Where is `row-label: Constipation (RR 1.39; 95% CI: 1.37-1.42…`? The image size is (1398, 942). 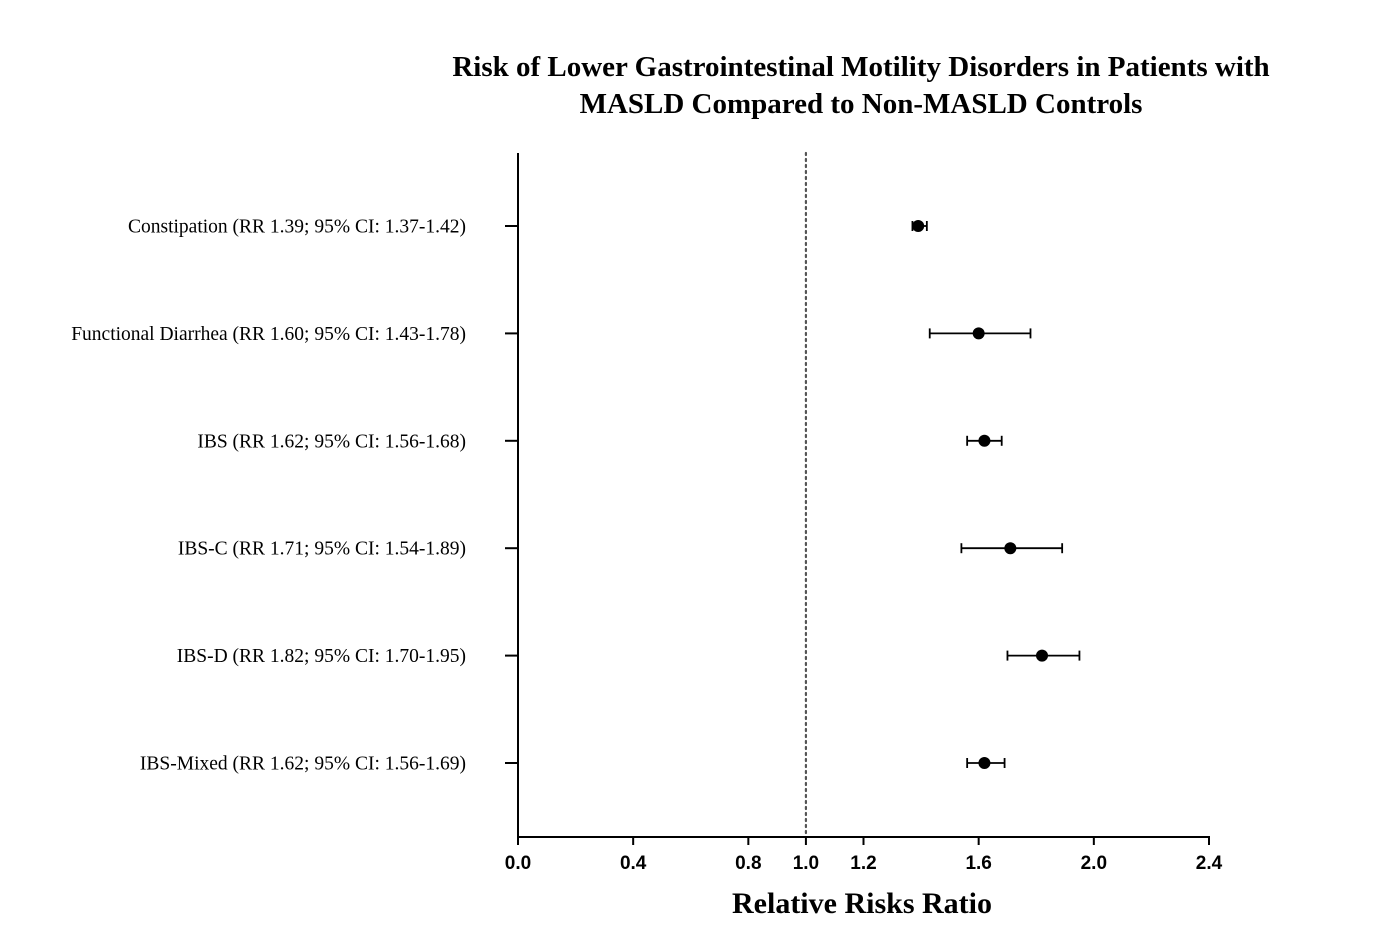
row-label: Constipation (RR 1.39; 95% CI: 1.37-1.42… is located at coordinates (297, 227).